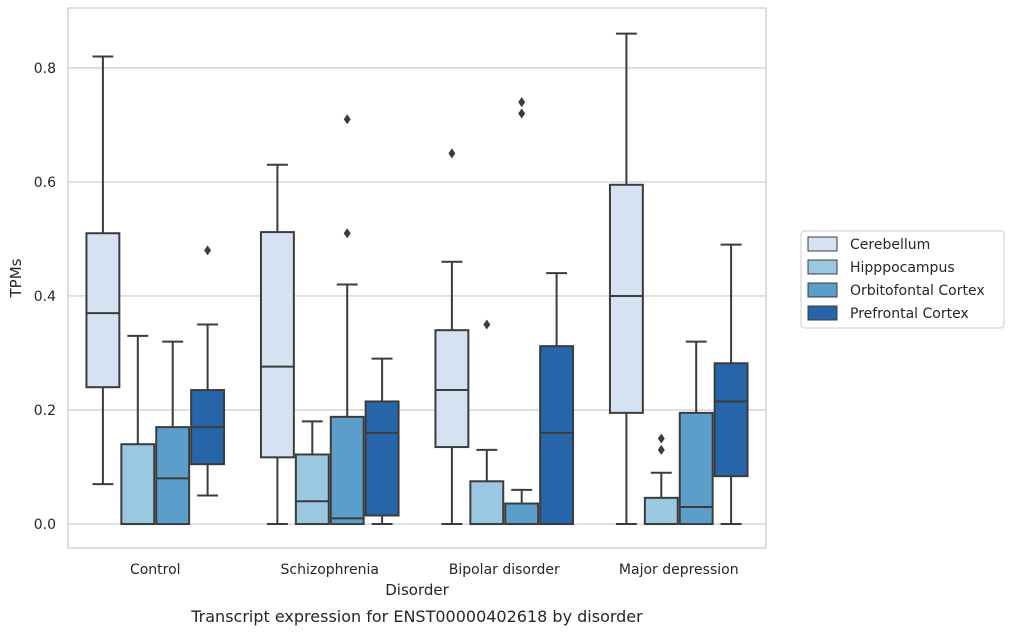 Image resolution: width=1014 pixels, height=634 pixels. What do you see at coordinates (417, 590) in the screenshot?
I see `x-axis-label: Disorder` at bounding box center [417, 590].